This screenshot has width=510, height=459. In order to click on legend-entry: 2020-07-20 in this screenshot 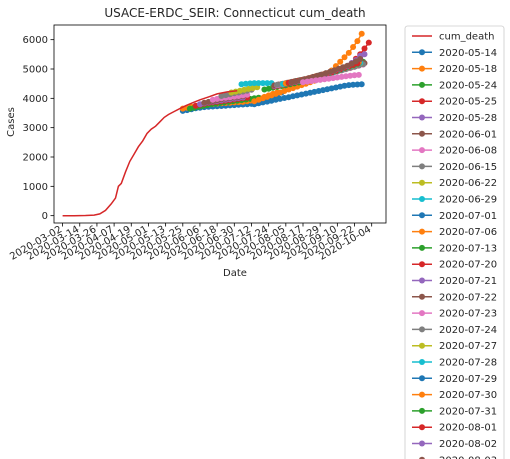, I will do `click(454, 265)`.